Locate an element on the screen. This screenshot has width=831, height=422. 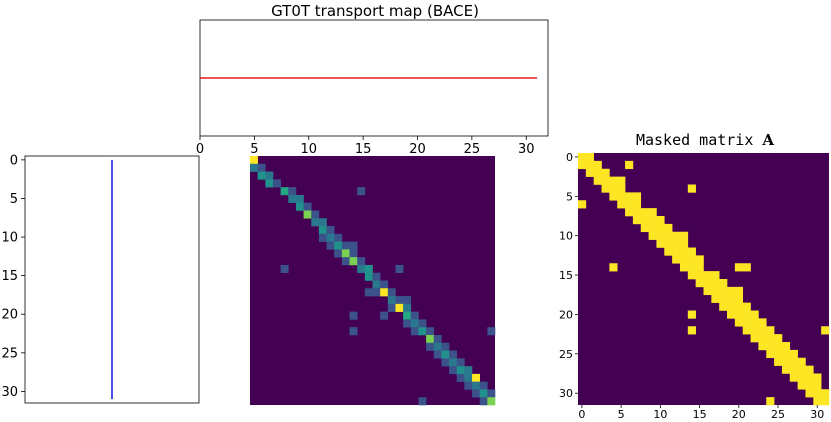
x-tick-label: 25 is located at coordinates (778, 414).